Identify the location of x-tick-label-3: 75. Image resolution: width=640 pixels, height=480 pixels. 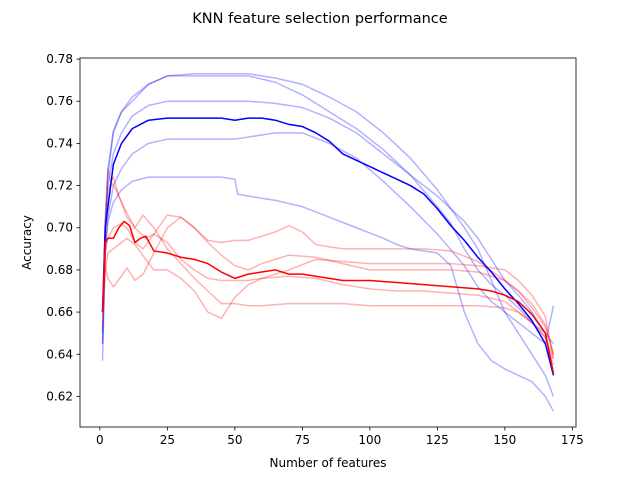
(302, 440).